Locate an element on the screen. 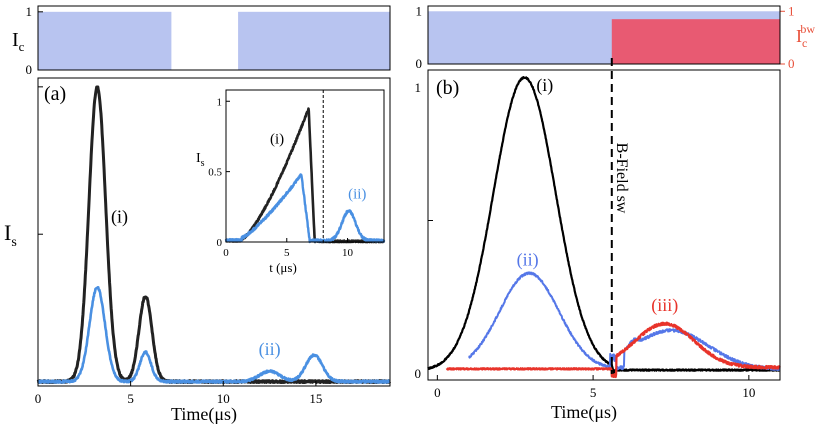 This screenshot has width=830, height=445. inset-background is located at coordinates (290, 185).